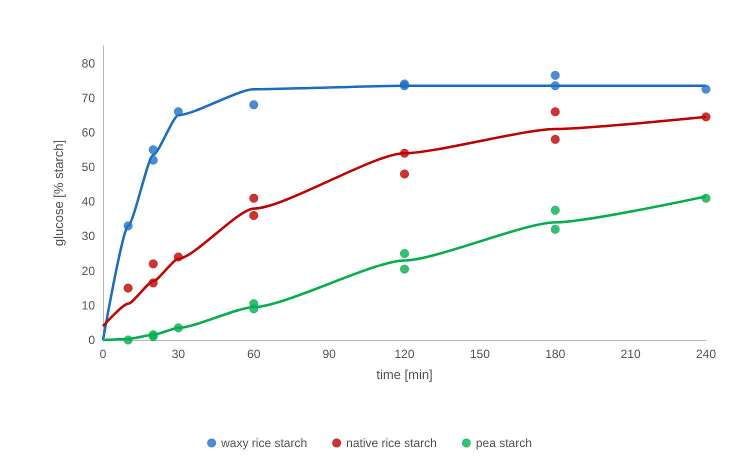  I want to click on x-tick-label: 30, so click(179, 354).